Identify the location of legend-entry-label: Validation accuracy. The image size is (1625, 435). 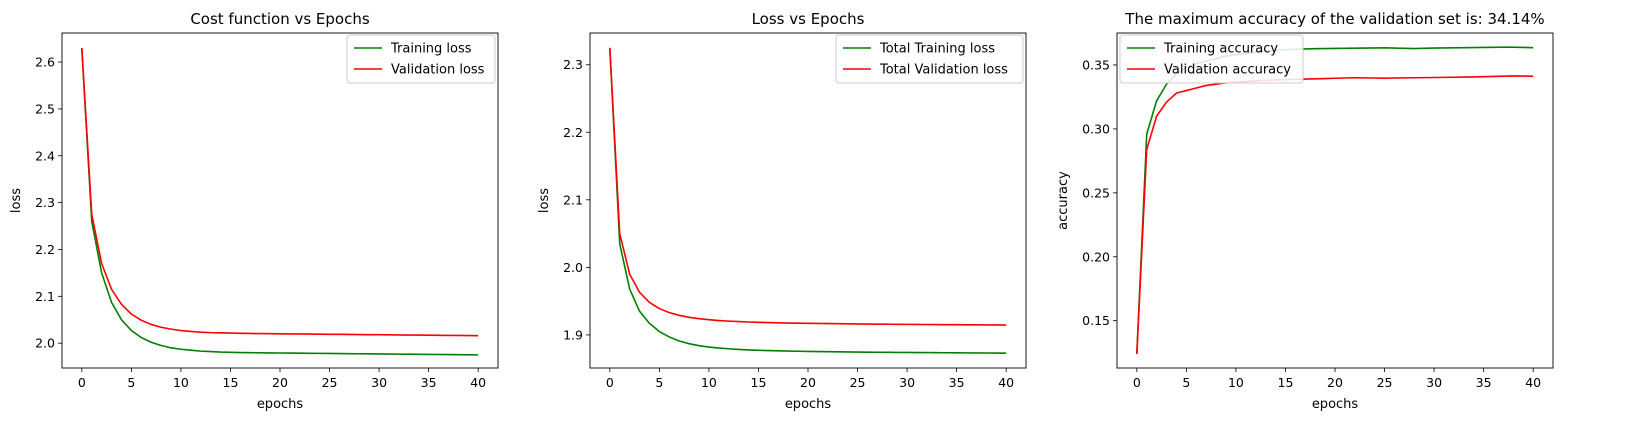
(1227, 70).